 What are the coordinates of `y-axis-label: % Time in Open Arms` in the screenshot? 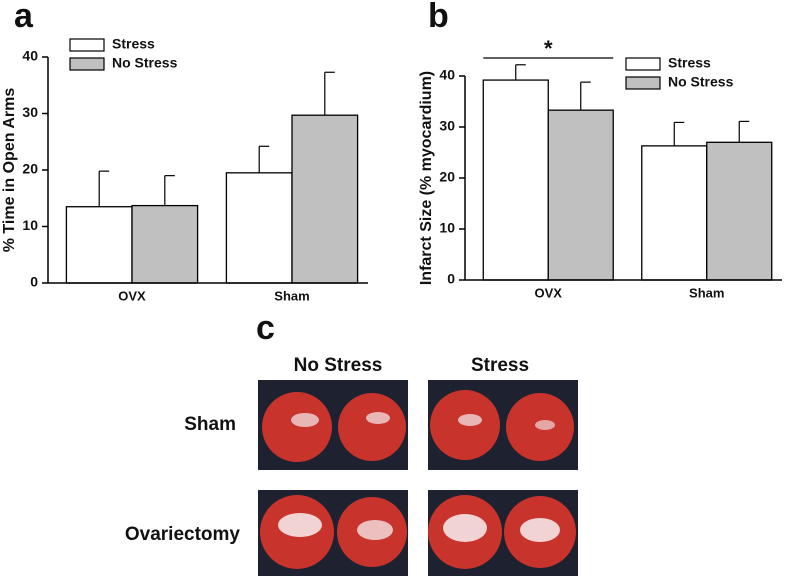 It's located at (9, 170).